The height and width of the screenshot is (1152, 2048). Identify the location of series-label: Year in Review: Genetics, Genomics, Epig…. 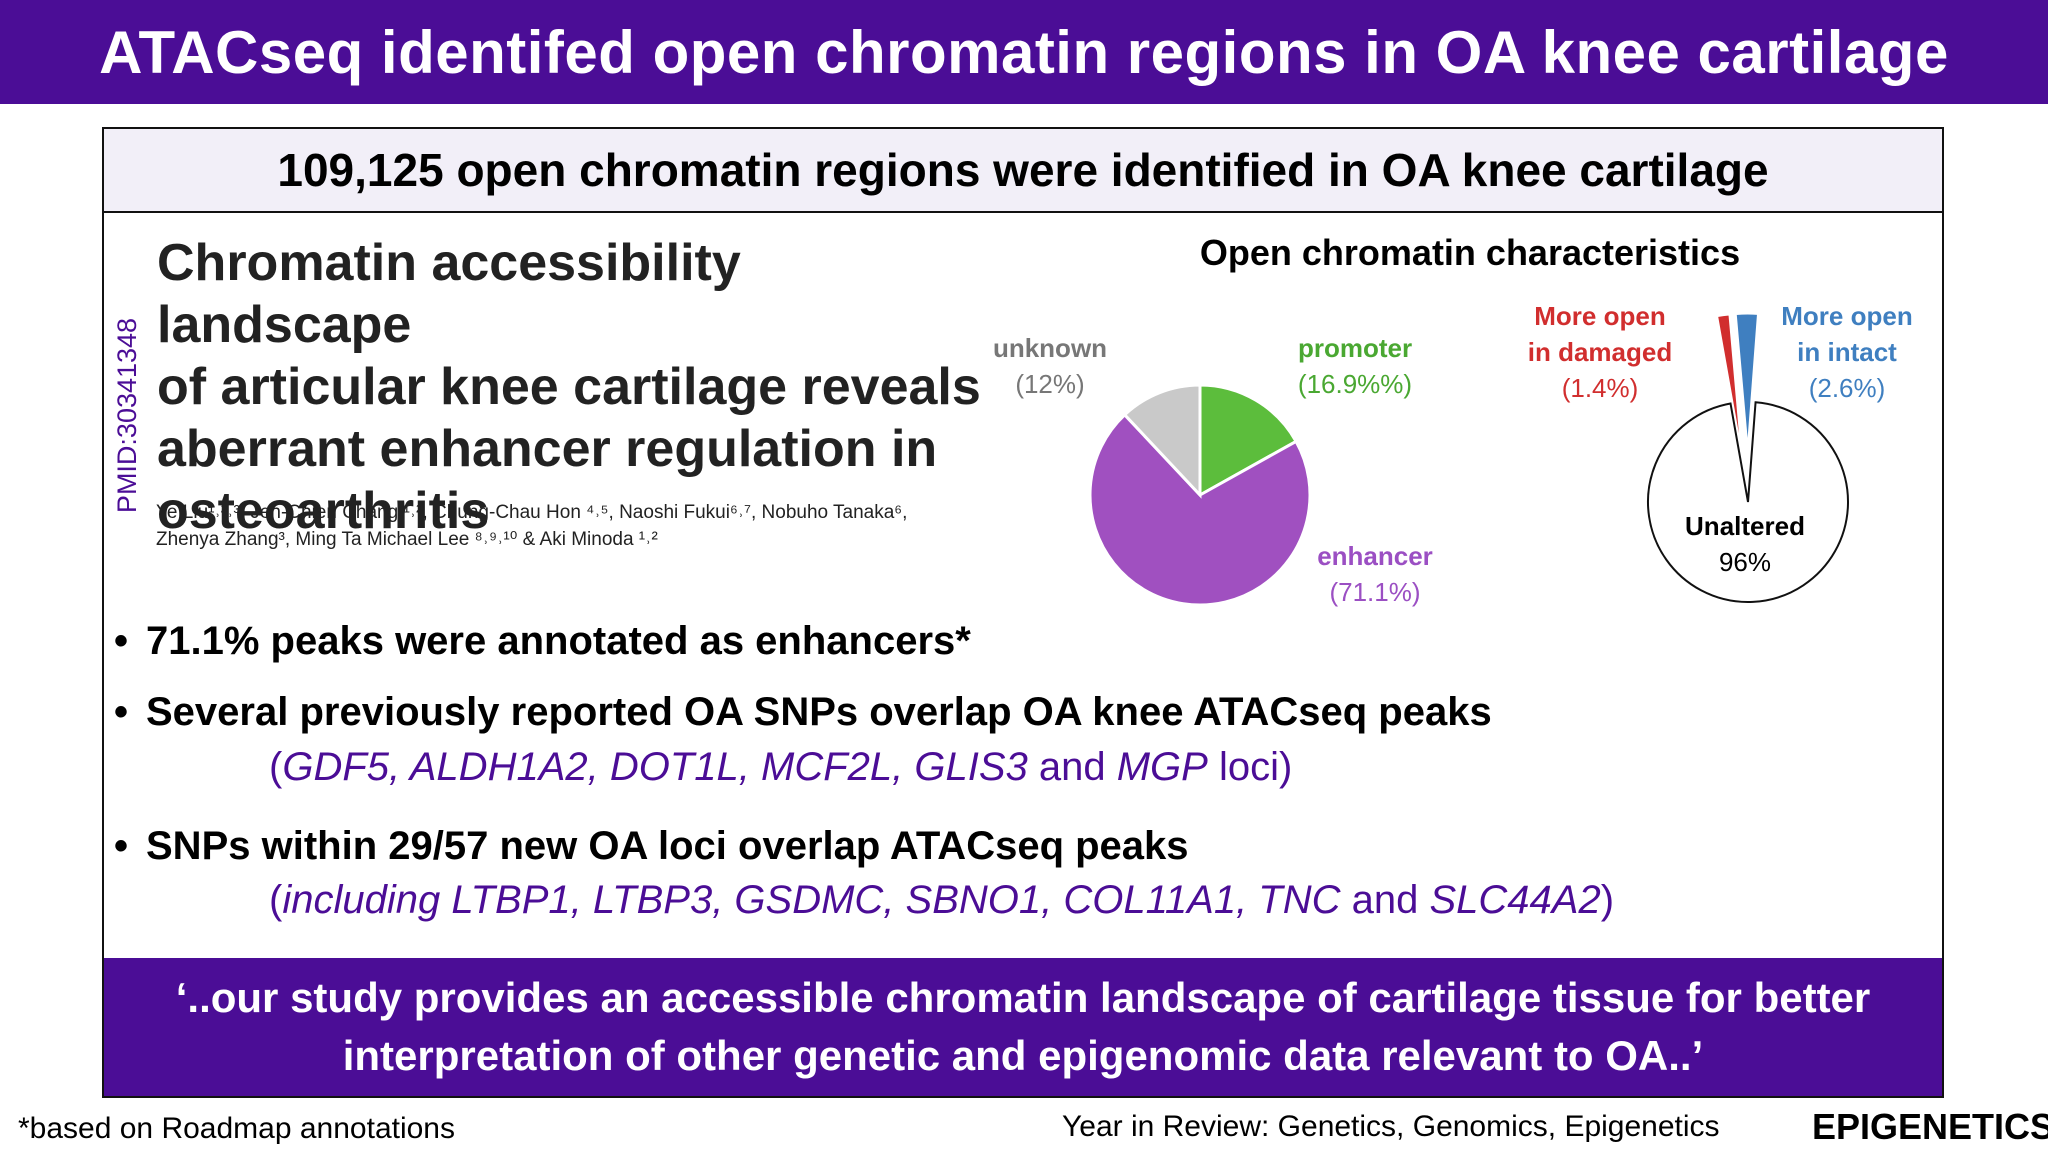
(1391, 1126).